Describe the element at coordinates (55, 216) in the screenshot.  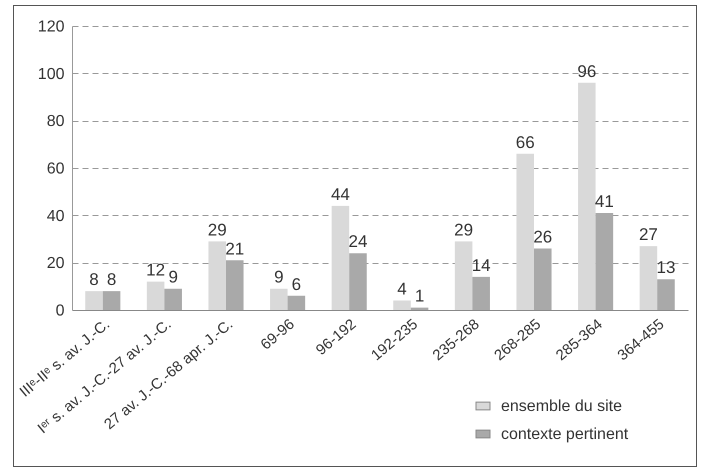
I see `y-tick-label: 40` at that location.